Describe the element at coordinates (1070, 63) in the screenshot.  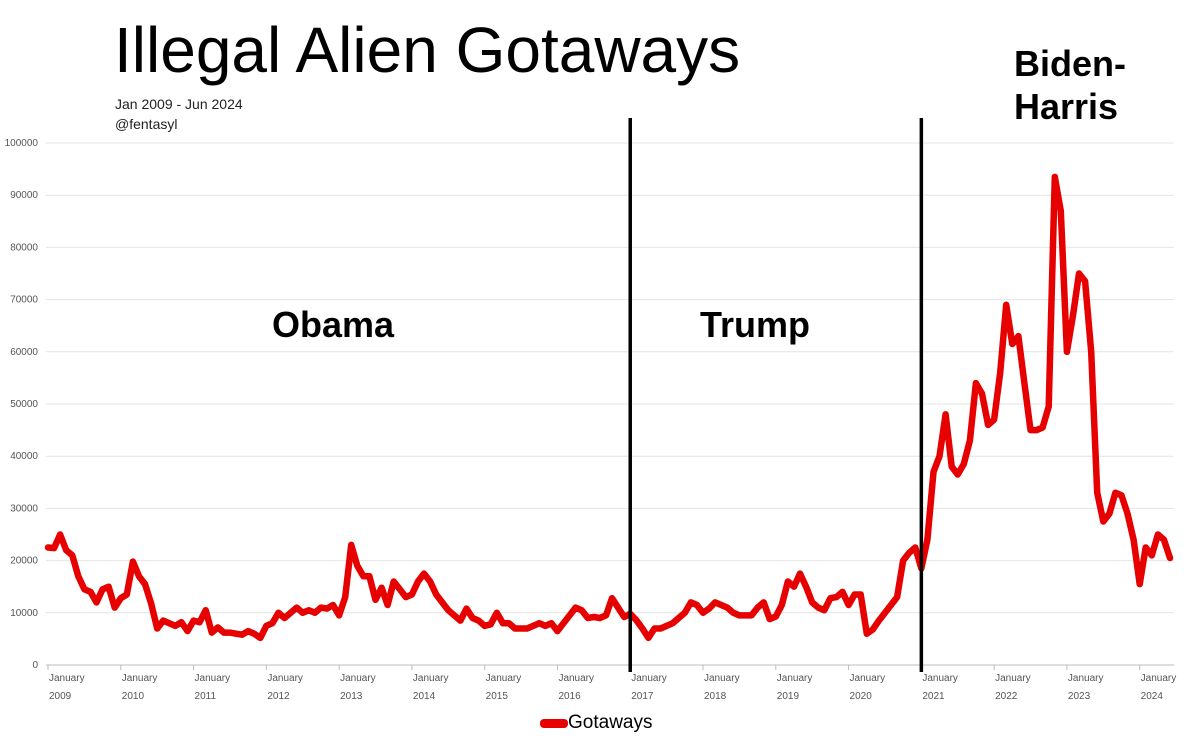
I see `era-label-biden-harris-line1: Biden-` at that location.